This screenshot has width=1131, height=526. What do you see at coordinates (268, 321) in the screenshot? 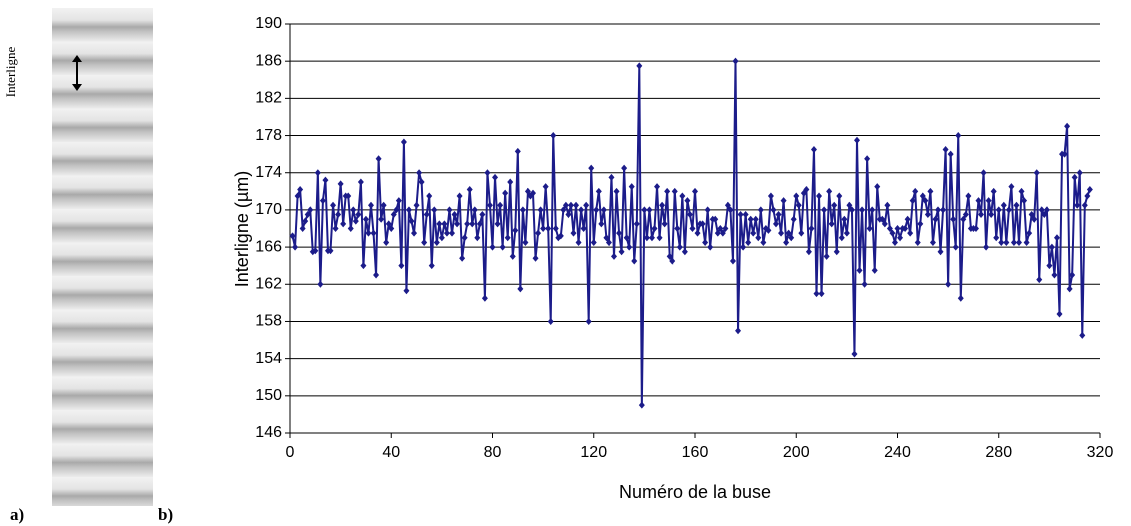
I see `y-tick-label: 158` at bounding box center [268, 321].